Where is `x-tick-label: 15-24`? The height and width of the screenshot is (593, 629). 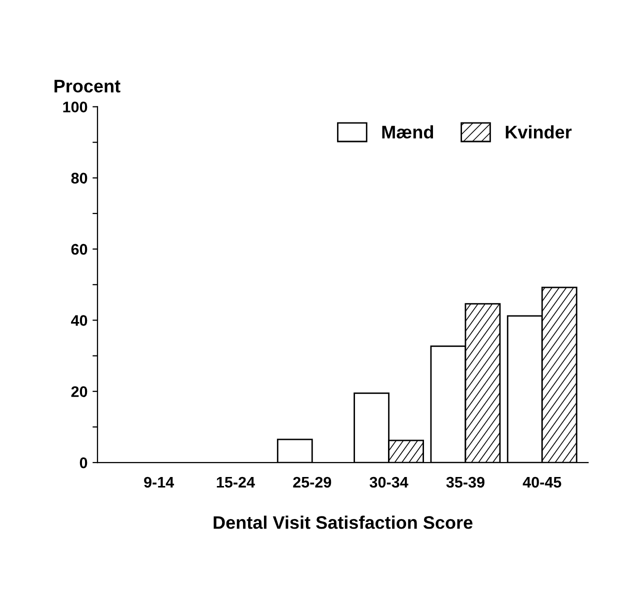
x-tick-label: 15-24 is located at coordinates (235, 482).